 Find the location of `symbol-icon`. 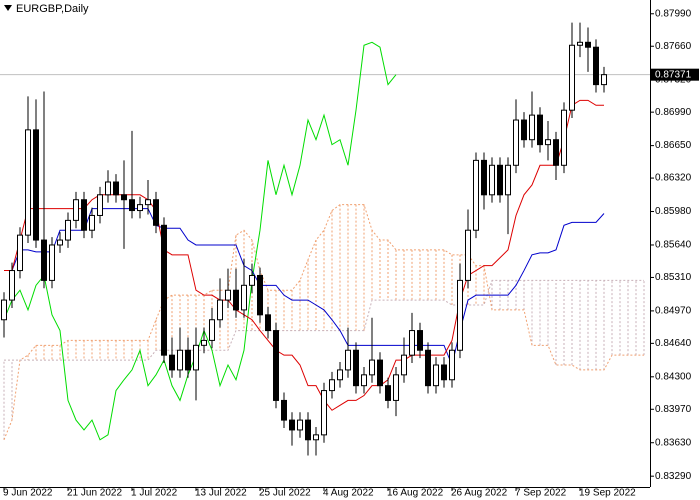

symbol-icon is located at coordinates (8, 8).